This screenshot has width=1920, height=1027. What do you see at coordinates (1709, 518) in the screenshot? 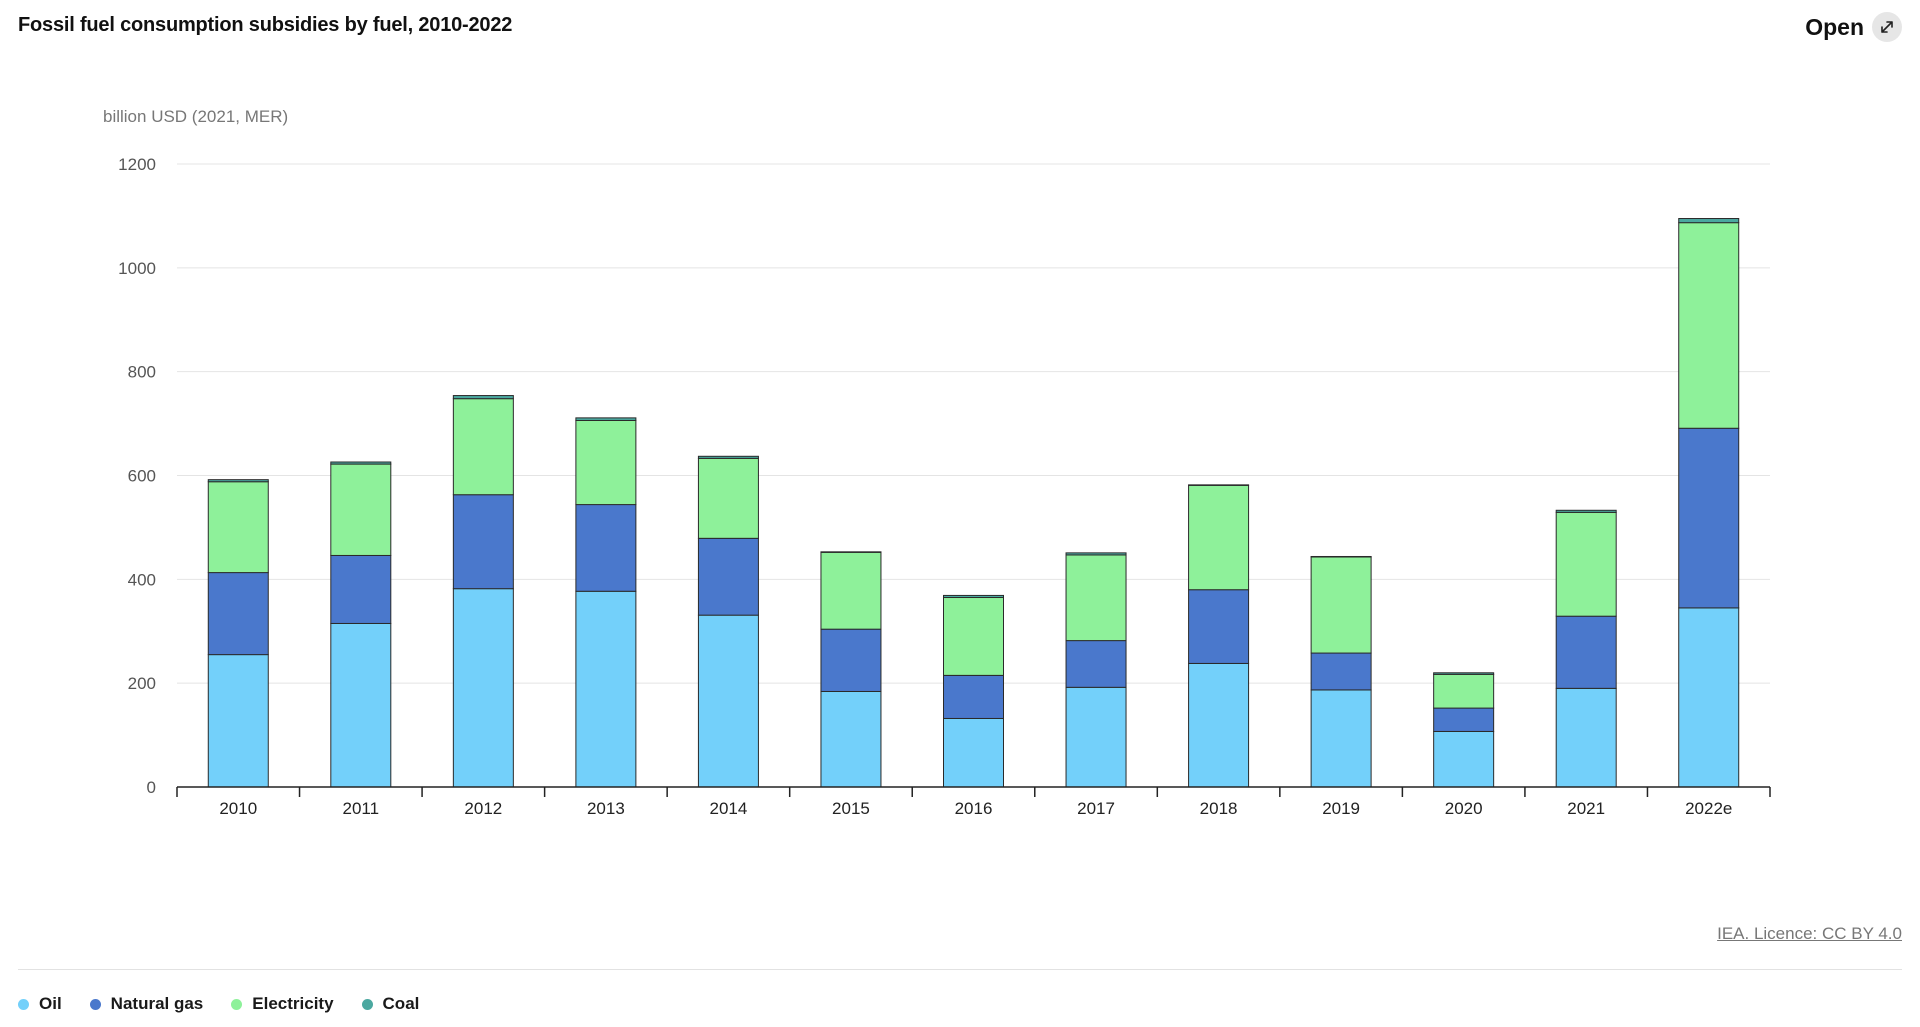
I see `bar-natural-gas-2022e` at bounding box center [1709, 518].